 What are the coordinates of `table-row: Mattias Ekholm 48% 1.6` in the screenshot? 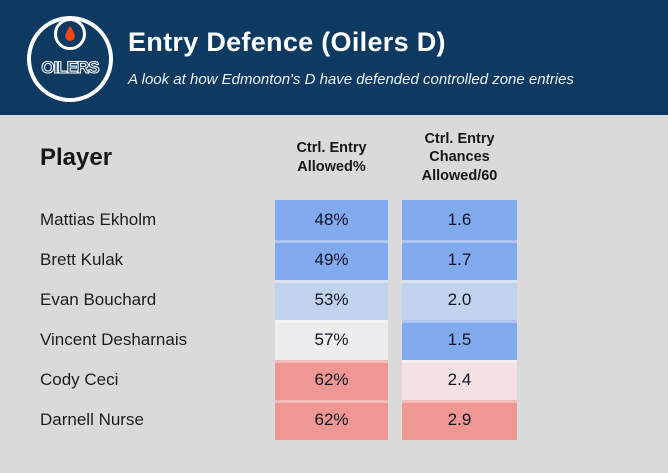 It's located at (334, 220).